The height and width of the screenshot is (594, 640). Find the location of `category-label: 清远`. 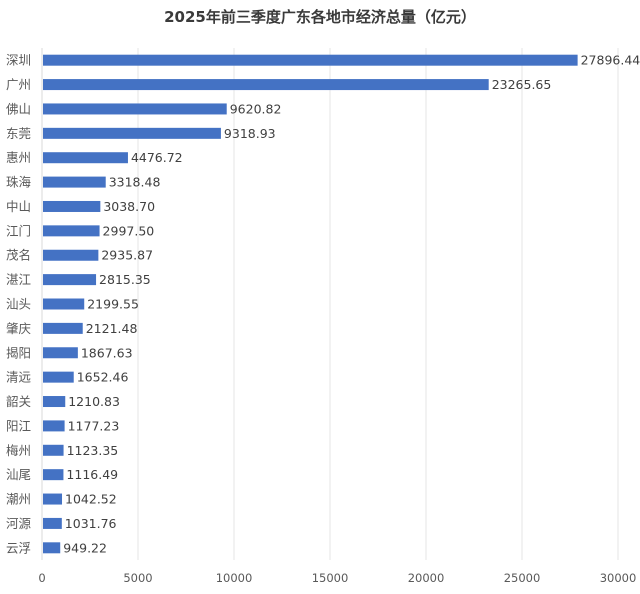

category-label: 清远 is located at coordinates (19, 377).